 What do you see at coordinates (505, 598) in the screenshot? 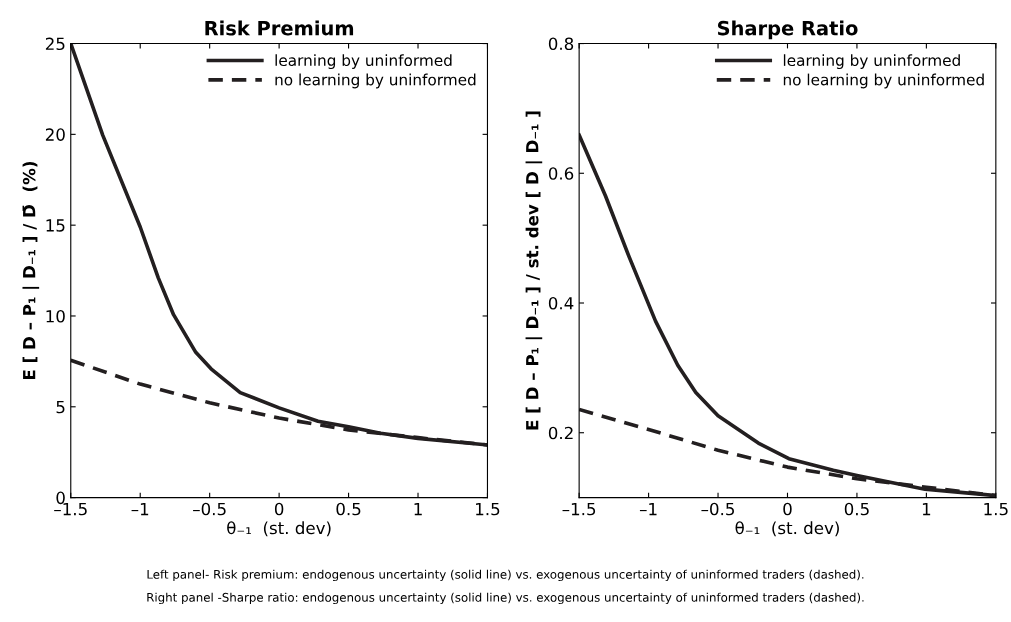
I see `text: Right panel -Sharpe ratio: endogenous uncertainty (solid line) vs. exogenous uncertainty of uninformed traders (dashed).` at bounding box center [505, 598].